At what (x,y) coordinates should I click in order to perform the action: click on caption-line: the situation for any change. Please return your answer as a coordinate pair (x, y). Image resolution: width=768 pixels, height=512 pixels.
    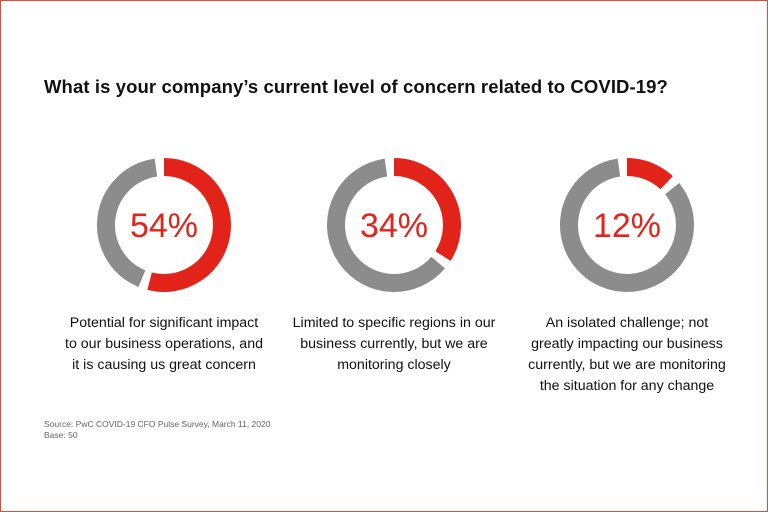
    Looking at the image, I should click on (627, 386).